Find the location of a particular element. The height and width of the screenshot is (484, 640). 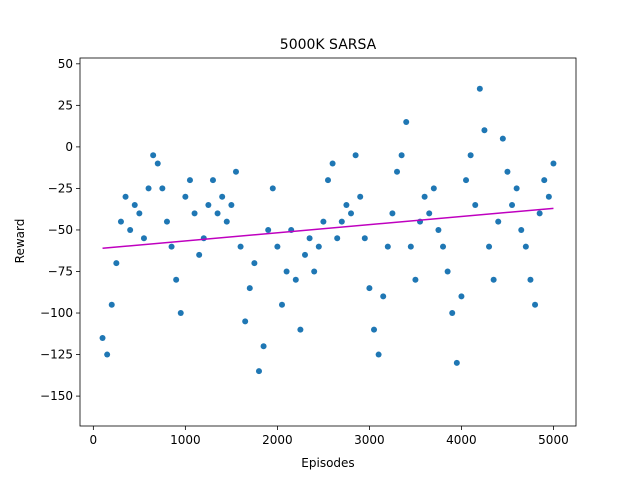

y-tick-label: −75 is located at coordinates (60, 271).